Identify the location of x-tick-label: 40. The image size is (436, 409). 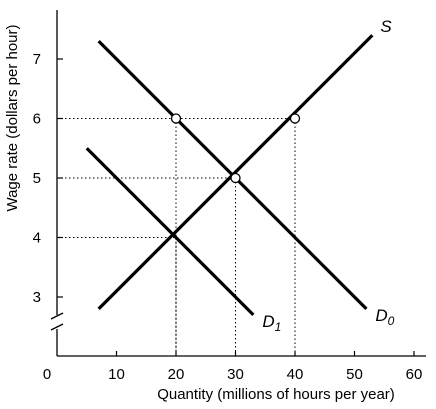
(295, 374).